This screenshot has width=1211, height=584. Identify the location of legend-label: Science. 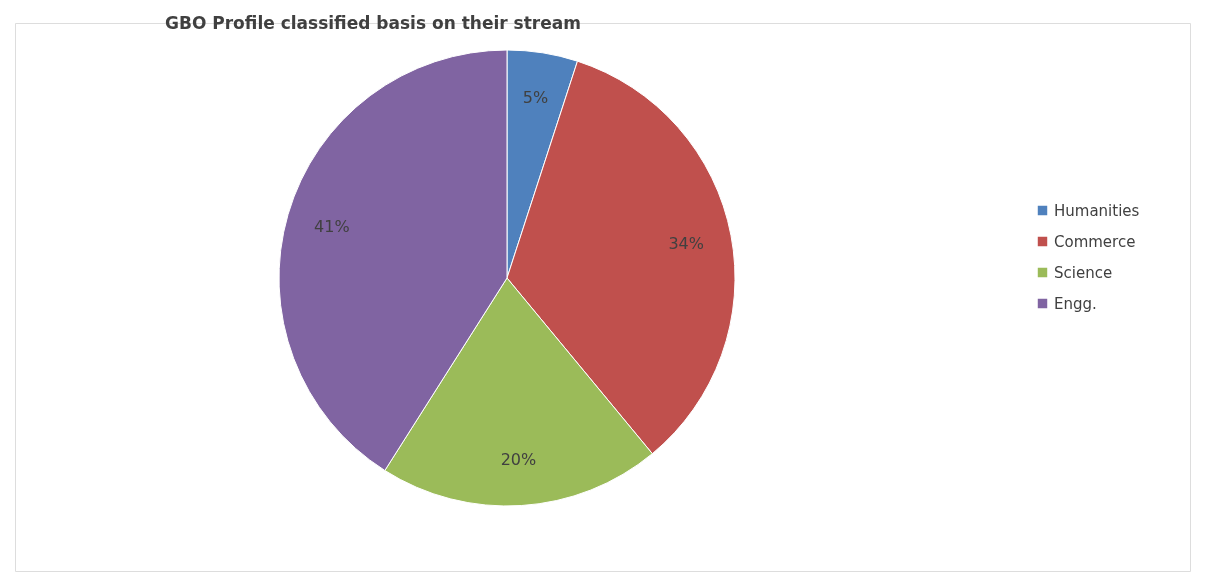
(1083, 272).